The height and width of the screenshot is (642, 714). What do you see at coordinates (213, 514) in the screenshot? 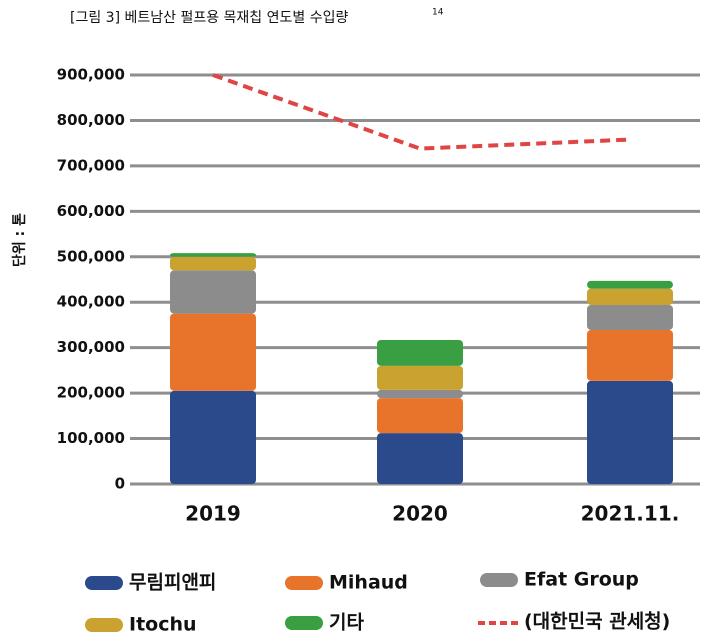
I see `x-tick-label: 2019` at bounding box center [213, 514].